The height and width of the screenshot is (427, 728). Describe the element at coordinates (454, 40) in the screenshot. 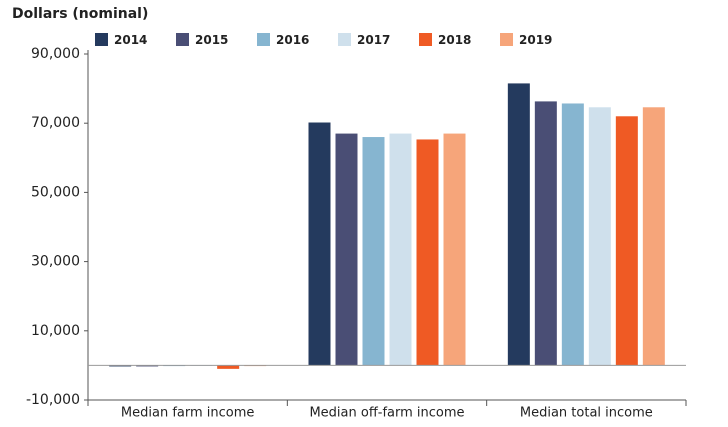

I see `legend-label: 2018` at that location.